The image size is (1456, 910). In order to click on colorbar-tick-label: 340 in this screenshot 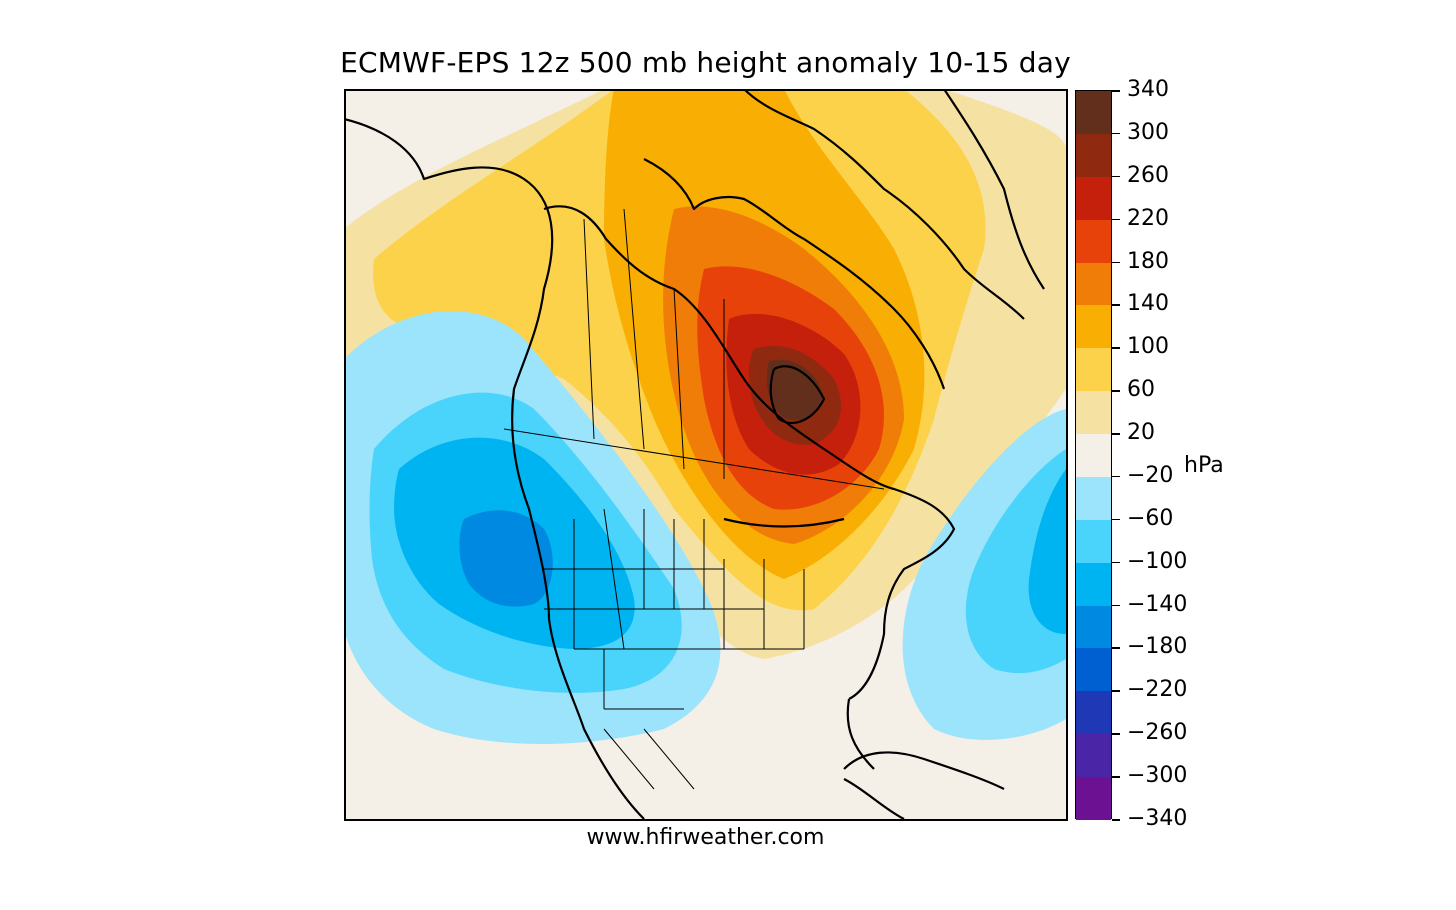, I will do `click(1148, 89)`.